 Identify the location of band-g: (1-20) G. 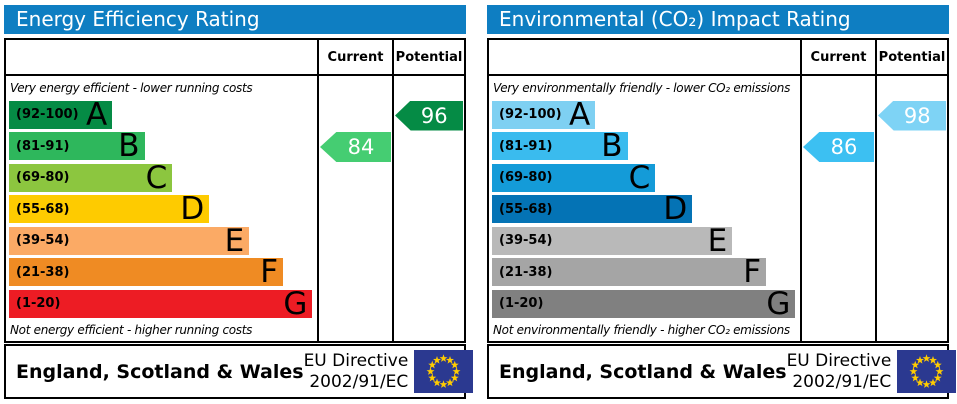
(644, 303).